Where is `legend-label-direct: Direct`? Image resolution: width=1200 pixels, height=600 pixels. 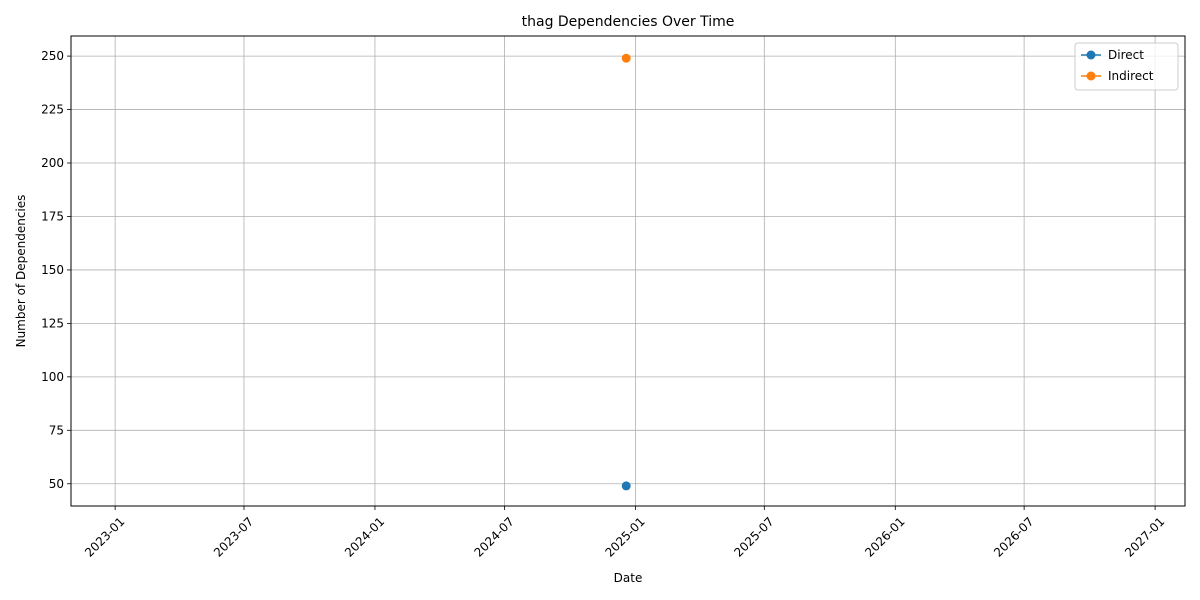 legend-label-direct: Direct is located at coordinates (1126, 55).